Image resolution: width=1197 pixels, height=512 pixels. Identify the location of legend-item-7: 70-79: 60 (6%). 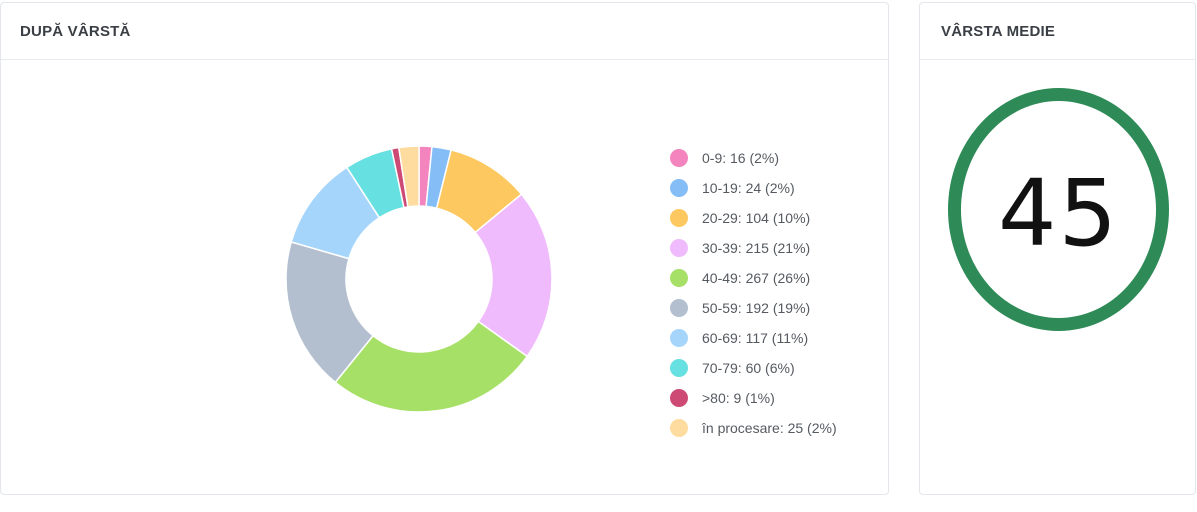
(753, 368).